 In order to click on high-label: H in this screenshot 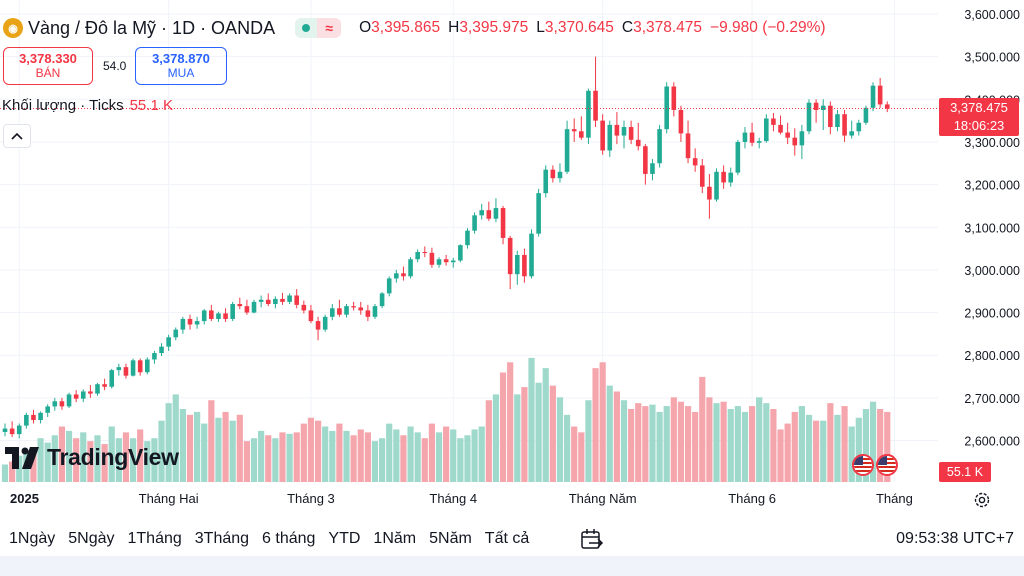, I will do `click(454, 27)`.